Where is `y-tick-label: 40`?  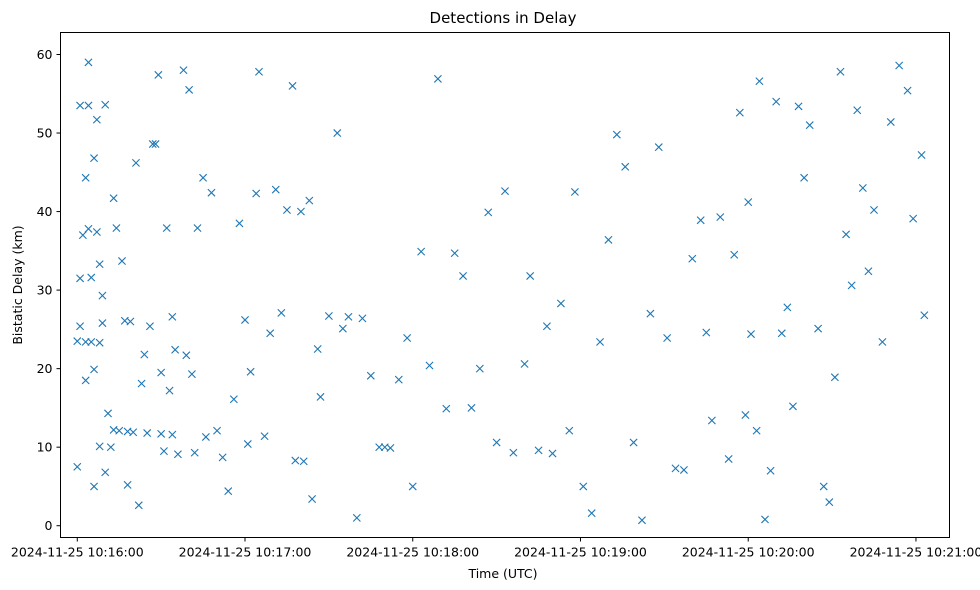 y-tick-label: 40 is located at coordinates (45, 211).